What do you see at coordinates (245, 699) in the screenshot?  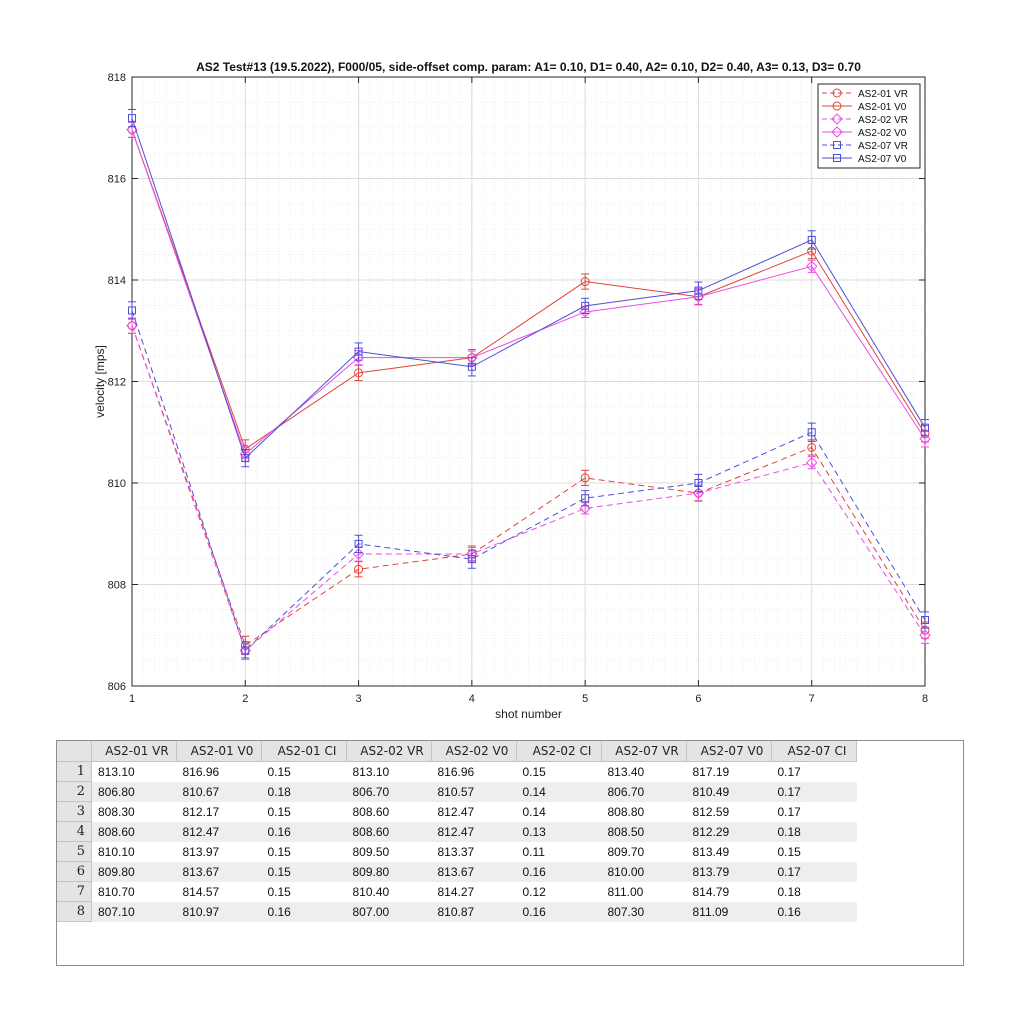 I see `x-tick-label: 2` at bounding box center [245, 699].